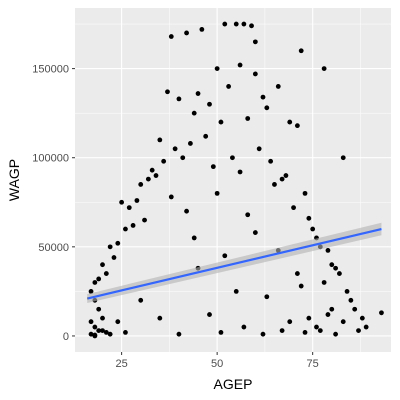 This screenshot has width=400, height=400. I want to click on x-tick-label: 50, so click(217, 364).